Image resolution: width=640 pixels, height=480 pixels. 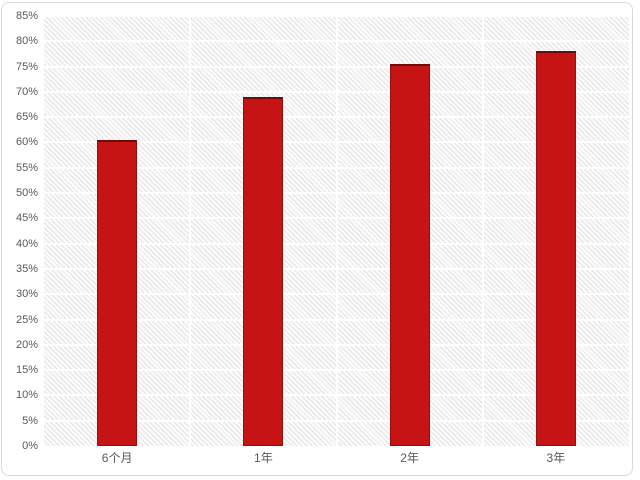 I want to click on y-tick-label: 25%, so click(x=26, y=319).